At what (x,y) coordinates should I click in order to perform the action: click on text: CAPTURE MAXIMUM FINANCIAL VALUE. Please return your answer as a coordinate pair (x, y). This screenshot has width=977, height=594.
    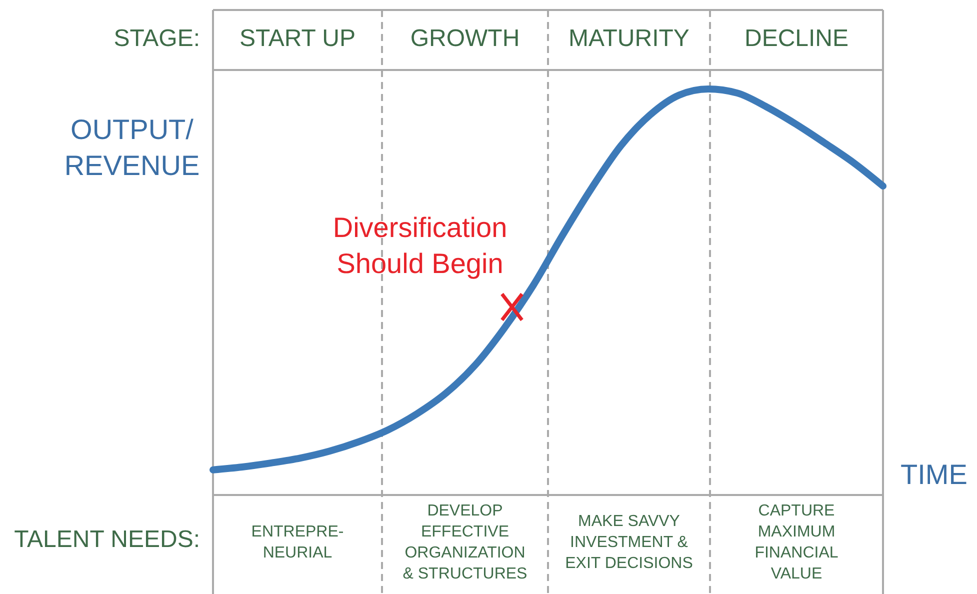
    Looking at the image, I should click on (796, 542).